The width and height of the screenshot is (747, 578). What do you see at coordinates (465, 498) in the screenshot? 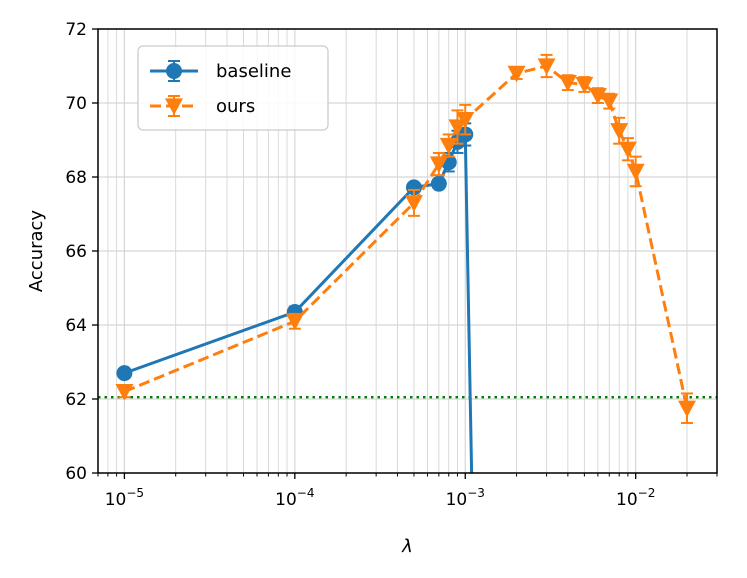
I see `x-tick-label: 10⁻³` at bounding box center [465, 498].